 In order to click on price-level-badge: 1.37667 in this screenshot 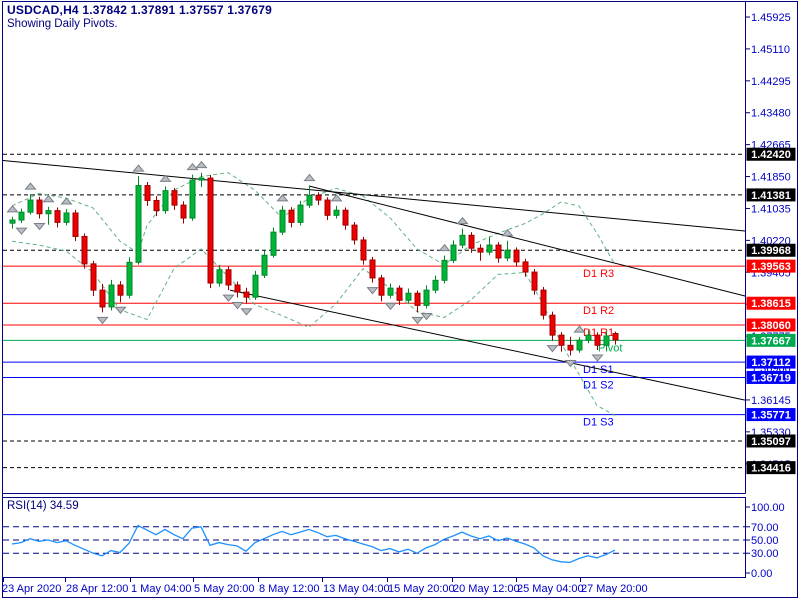, I will do `click(771, 340)`.